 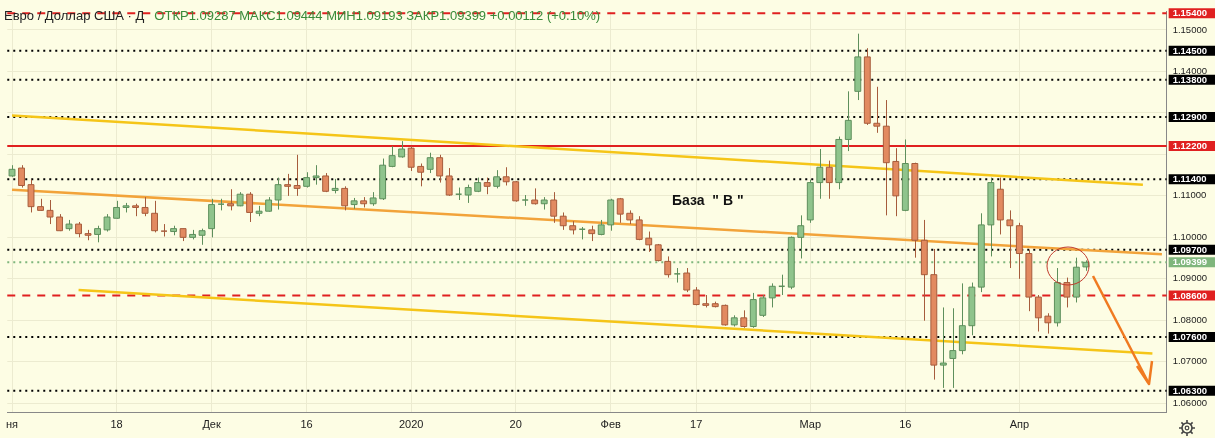 I want to click on y-tick-label: 1.08000, so click(x=1189, y=319).